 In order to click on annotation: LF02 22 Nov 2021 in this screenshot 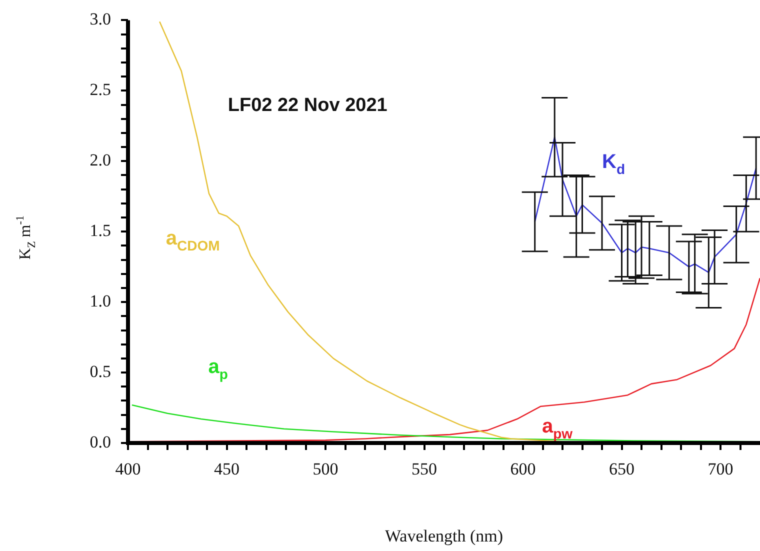, I will do `click(308, 105)`.